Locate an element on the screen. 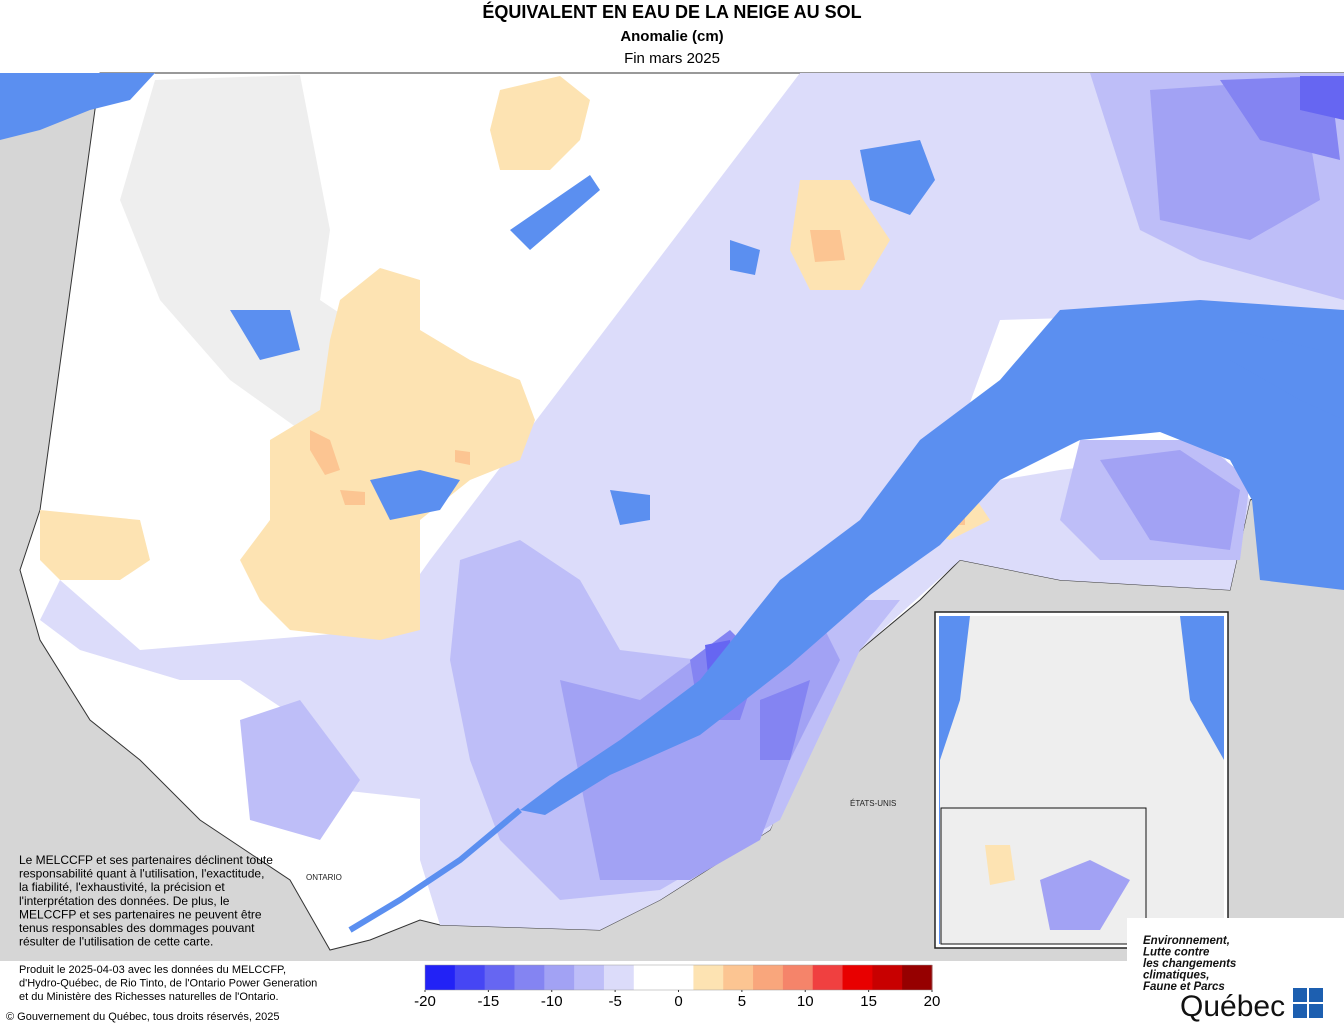 The width and height of the screenshot is (1344, 1024). ministry-line: Lutte contre is located at coordinates (1176, 953).